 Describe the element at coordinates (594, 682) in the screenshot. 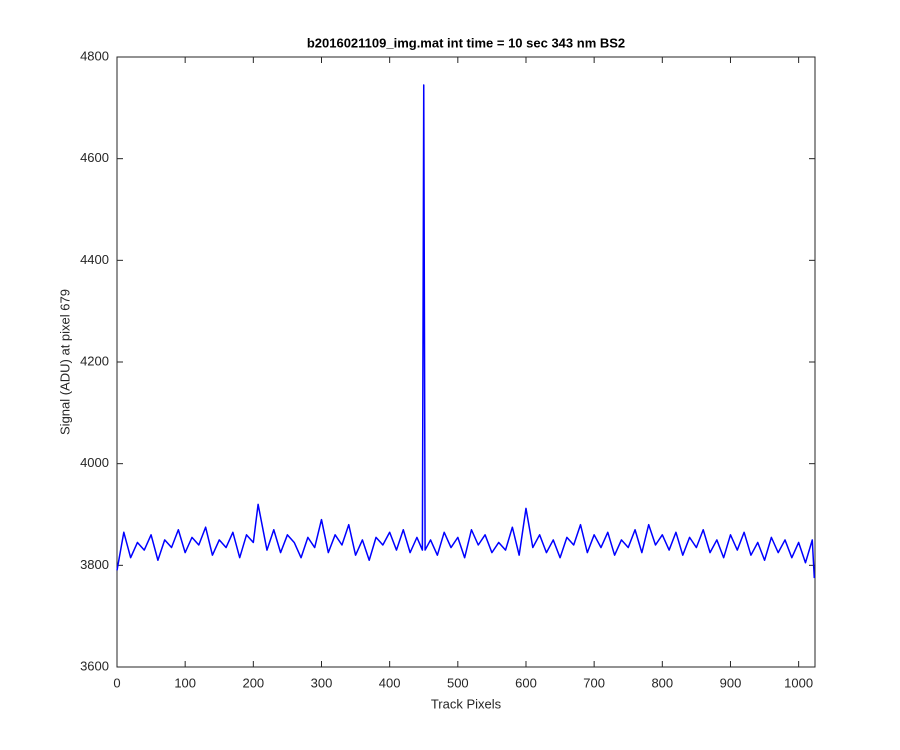

I see `x-tick-label: 700` at that location.